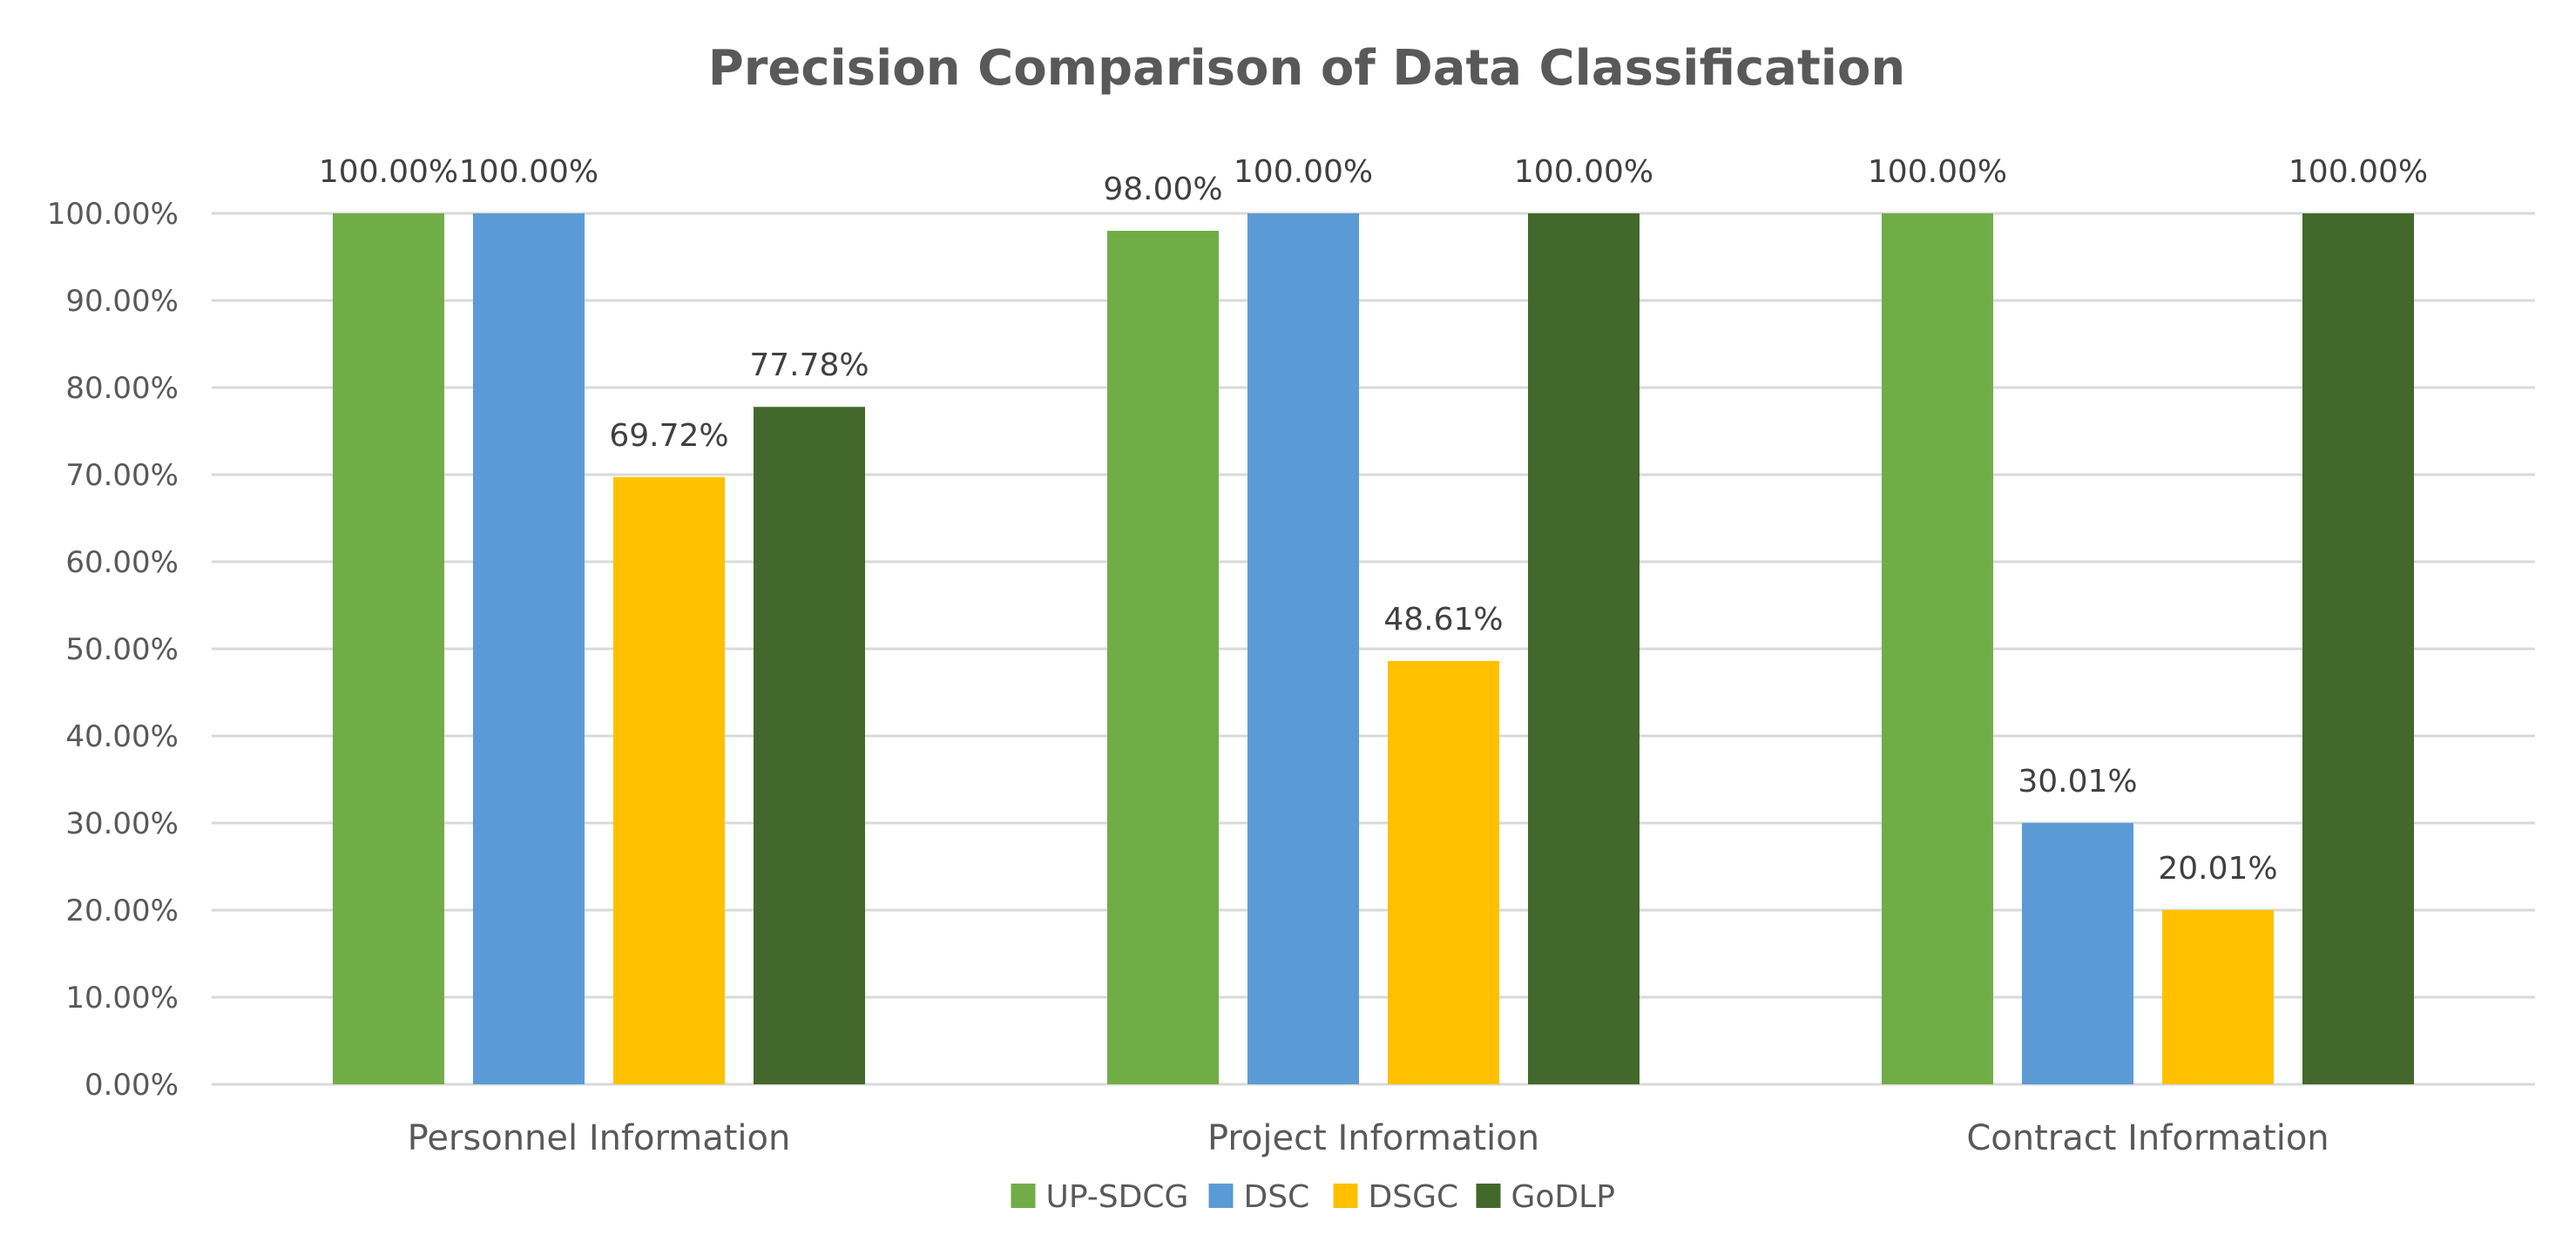 The height and width of the screenshot is (1255, 2576). What do you see at coordinates (113, 214) in the screenshot?
I see `y-tick-label: 100.00%` at bounding box center [113, 214].